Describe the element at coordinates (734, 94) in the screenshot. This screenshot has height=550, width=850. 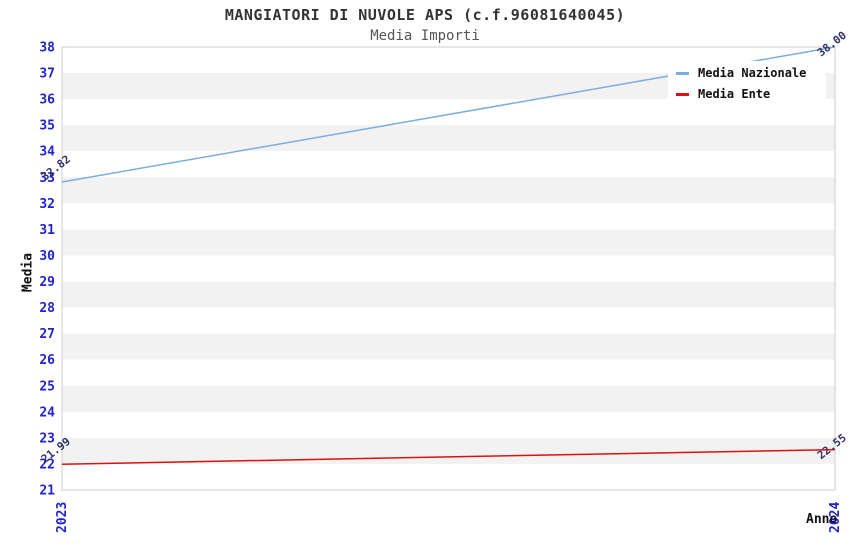
I see `legend-label-media-ente: Media Ente` at that location.